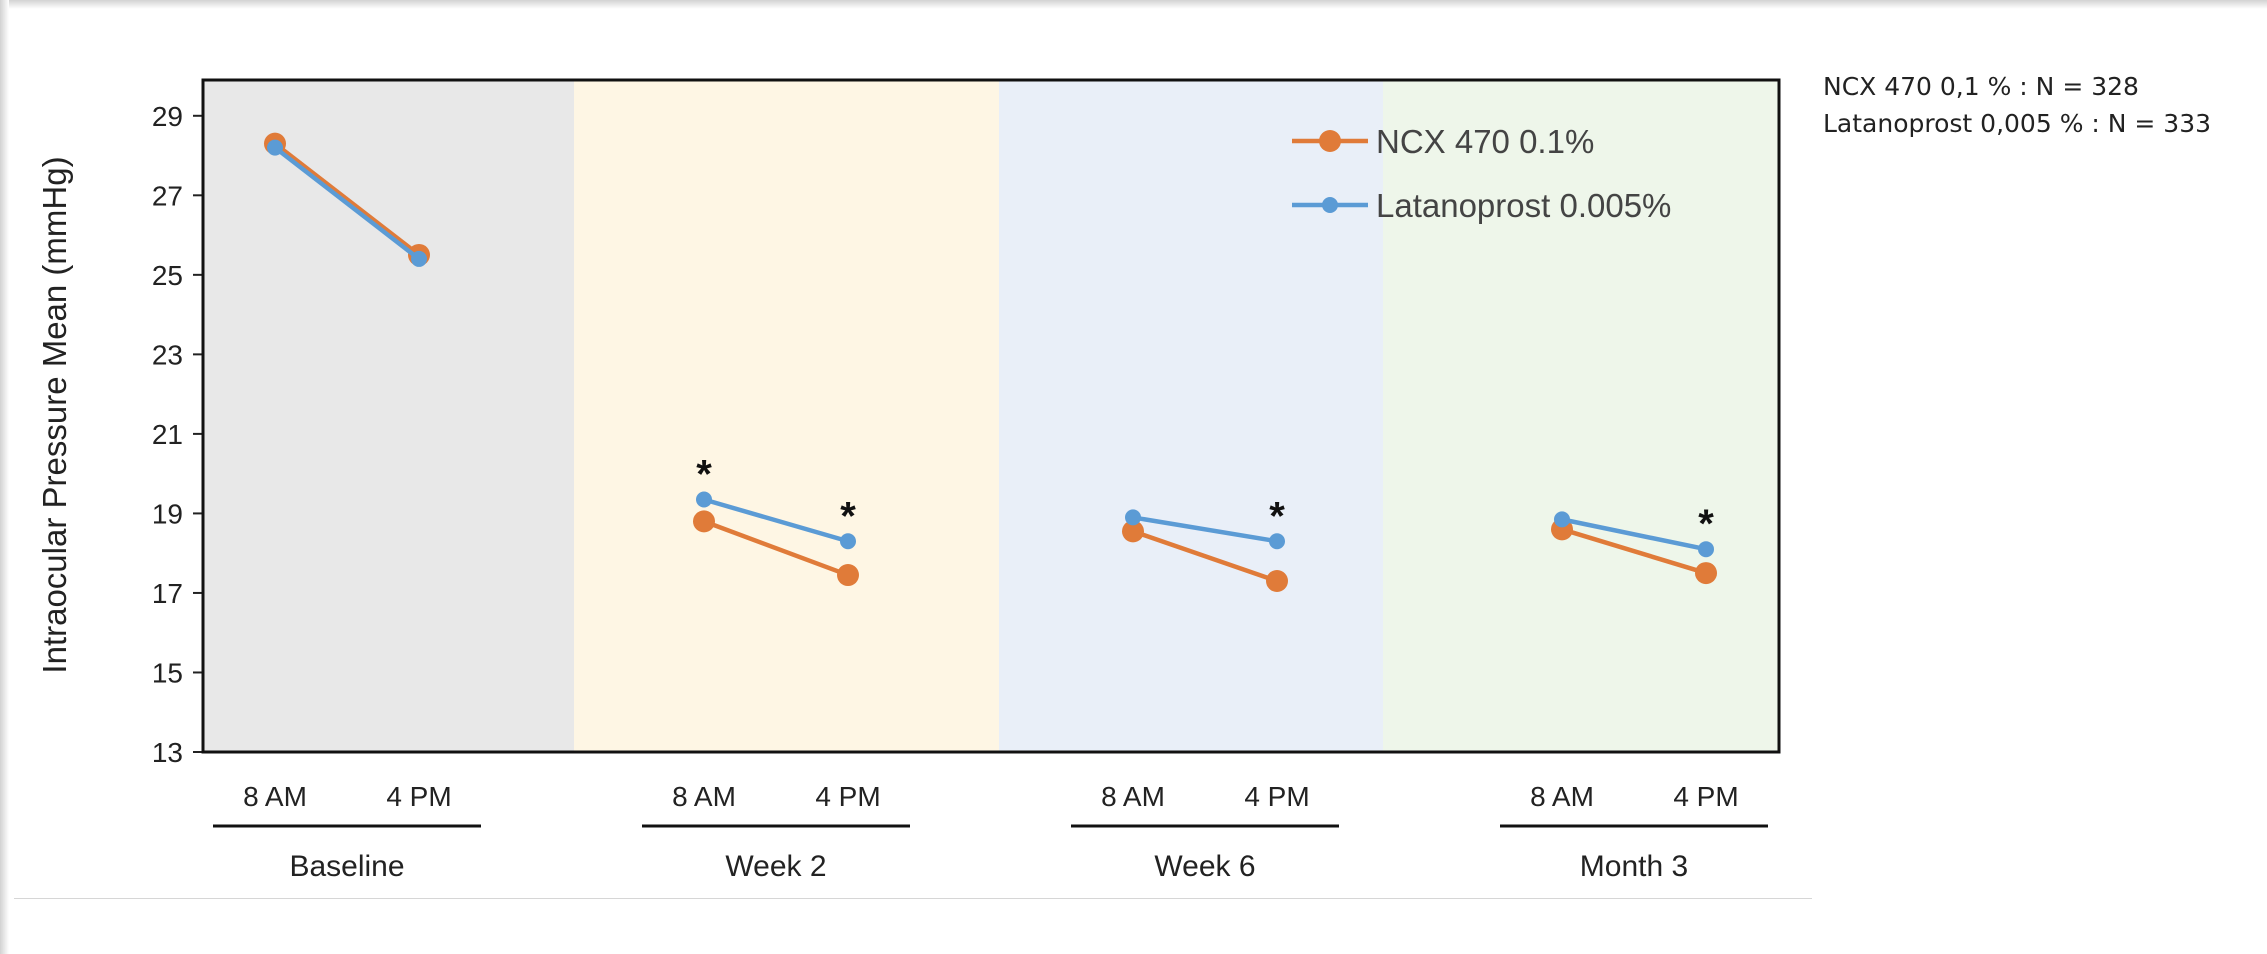 This screenshot has width=2267, height=954. What do you see at coordinates (167, 354) in the screenshot?
I see `y-tick-label: 23` at bounding box center [167, 354].